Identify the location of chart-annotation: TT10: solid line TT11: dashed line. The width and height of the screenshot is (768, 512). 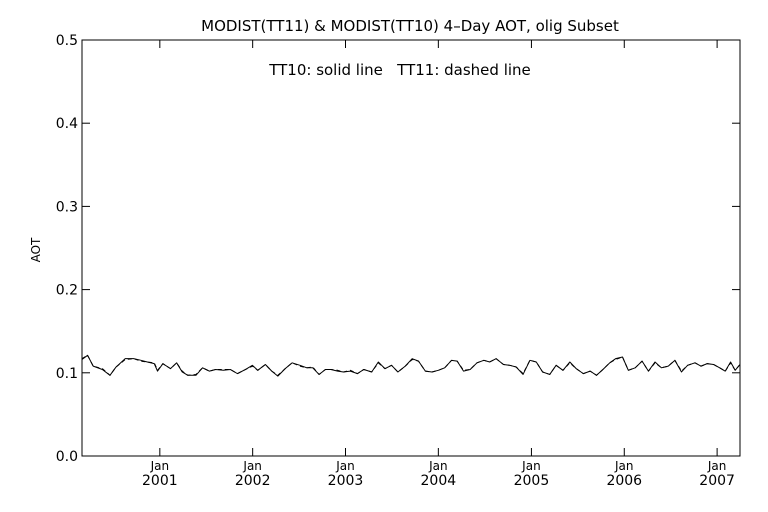
(399, 70).